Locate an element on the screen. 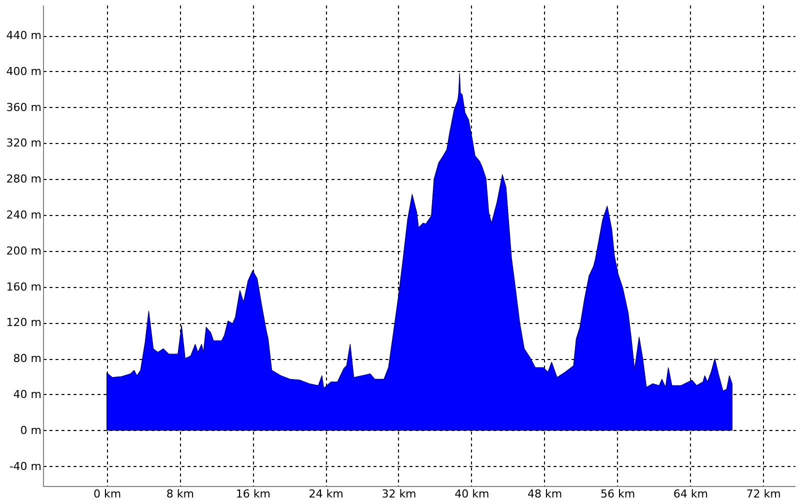 The height and width of the screenshot is (504, 800). y-tick-label: 40 m is located at coordinates (27, 394).